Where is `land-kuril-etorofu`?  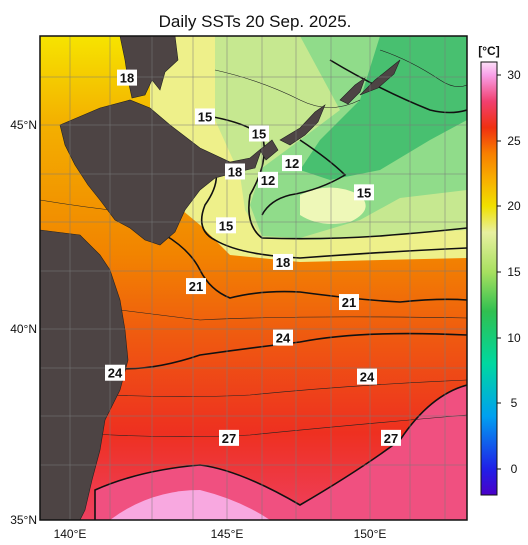
land-kuril-etorofu is located at coordinates (302, 125).